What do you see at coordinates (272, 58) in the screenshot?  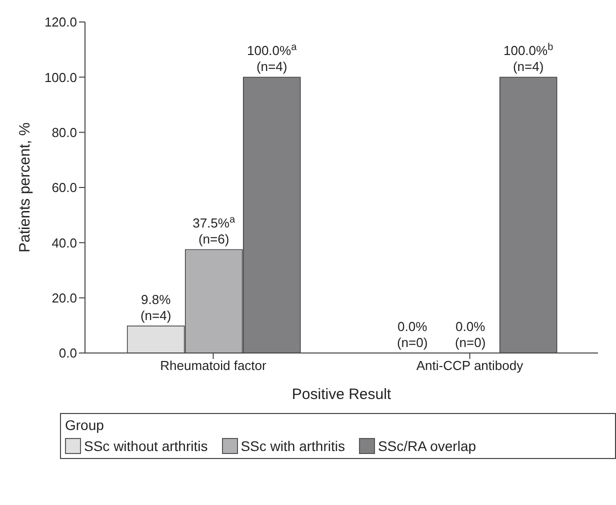 I see `data-label: 100.0%$^{a}$ (n=4)` at bounding box center [272, 58].